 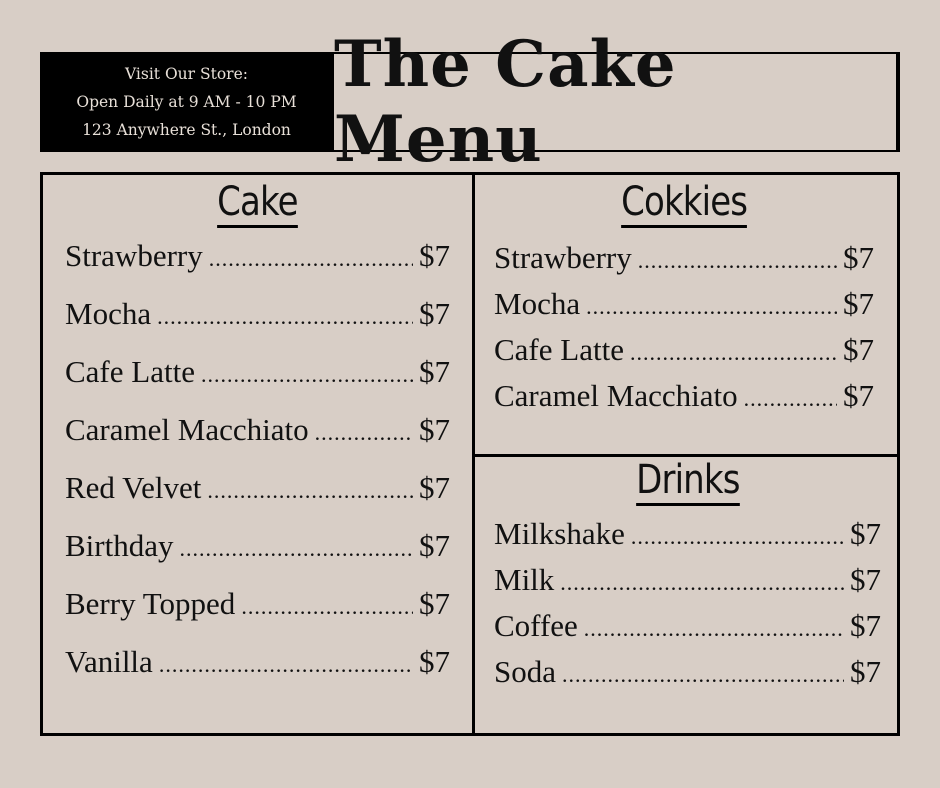 I want to click on menu-item: Vanilla $7, so click(x=257, y=673).